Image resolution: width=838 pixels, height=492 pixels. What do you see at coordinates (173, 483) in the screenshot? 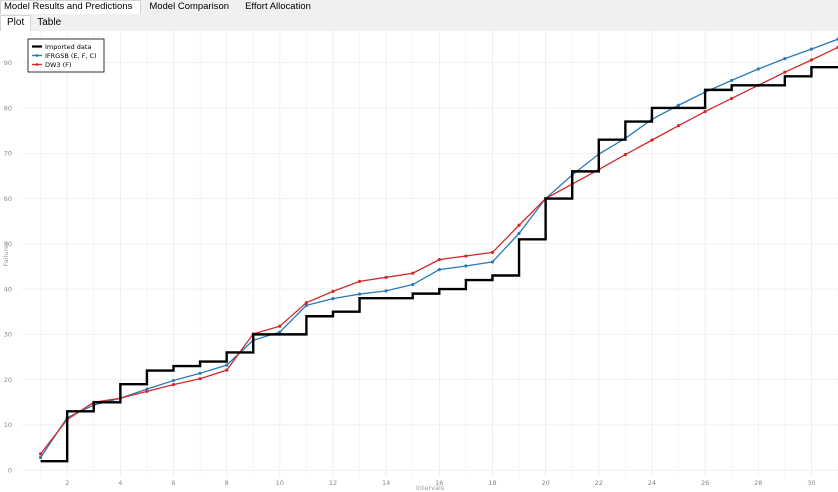
I see `x-tick-label: 6` at bounding box center [173, 483].